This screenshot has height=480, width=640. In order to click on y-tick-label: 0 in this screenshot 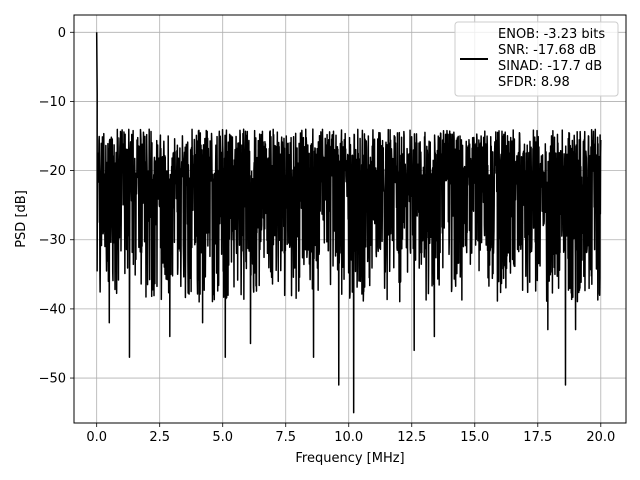, I will do `click(62, 33)`.